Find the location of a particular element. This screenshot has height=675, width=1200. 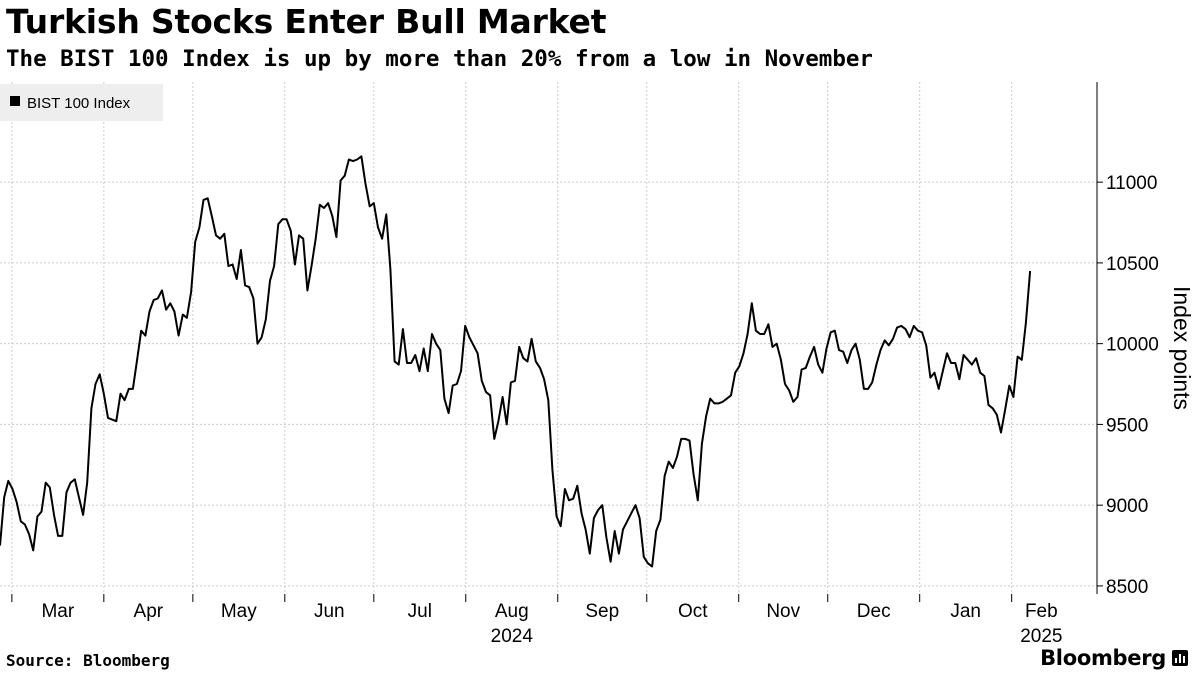

x-tick-label: Dec is located at coordinates (874, 611).